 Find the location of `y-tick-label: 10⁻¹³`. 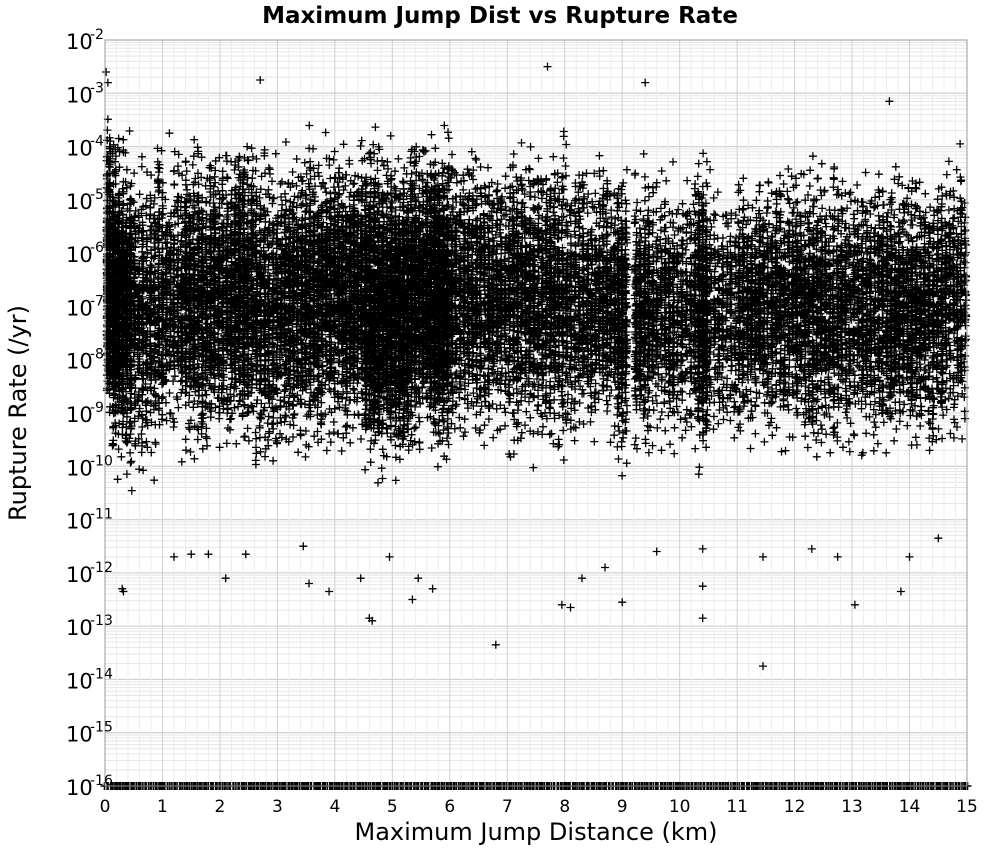

y-tick-label: 10⁻¹³ is located at coordinates (89, 626).